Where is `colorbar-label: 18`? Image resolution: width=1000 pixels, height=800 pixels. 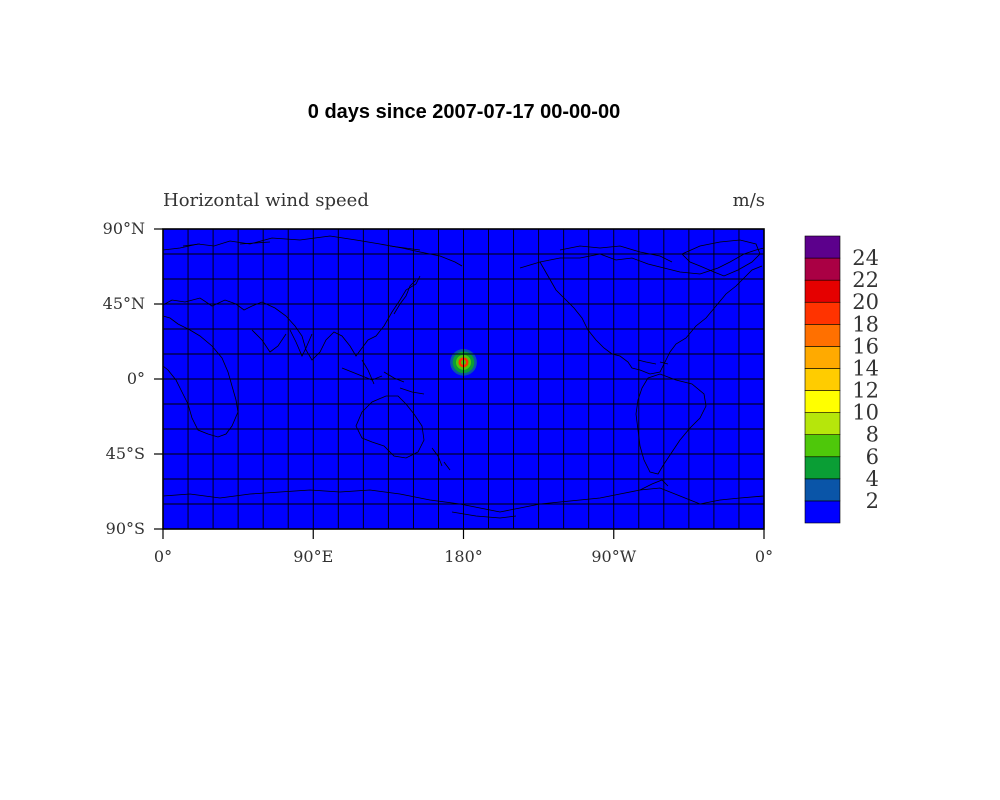
colorbar-label: 18 is located at coordinates (865, 324).